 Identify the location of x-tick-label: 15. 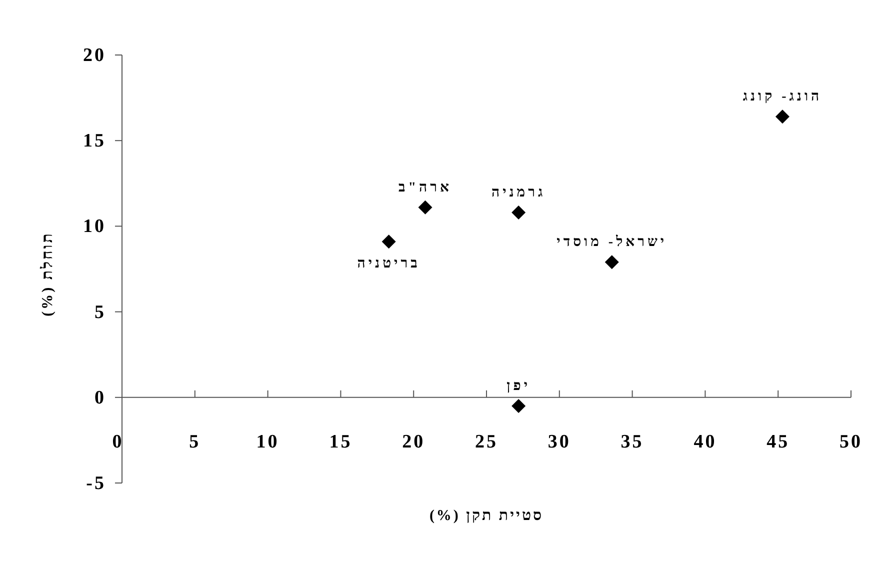
(340, 441).